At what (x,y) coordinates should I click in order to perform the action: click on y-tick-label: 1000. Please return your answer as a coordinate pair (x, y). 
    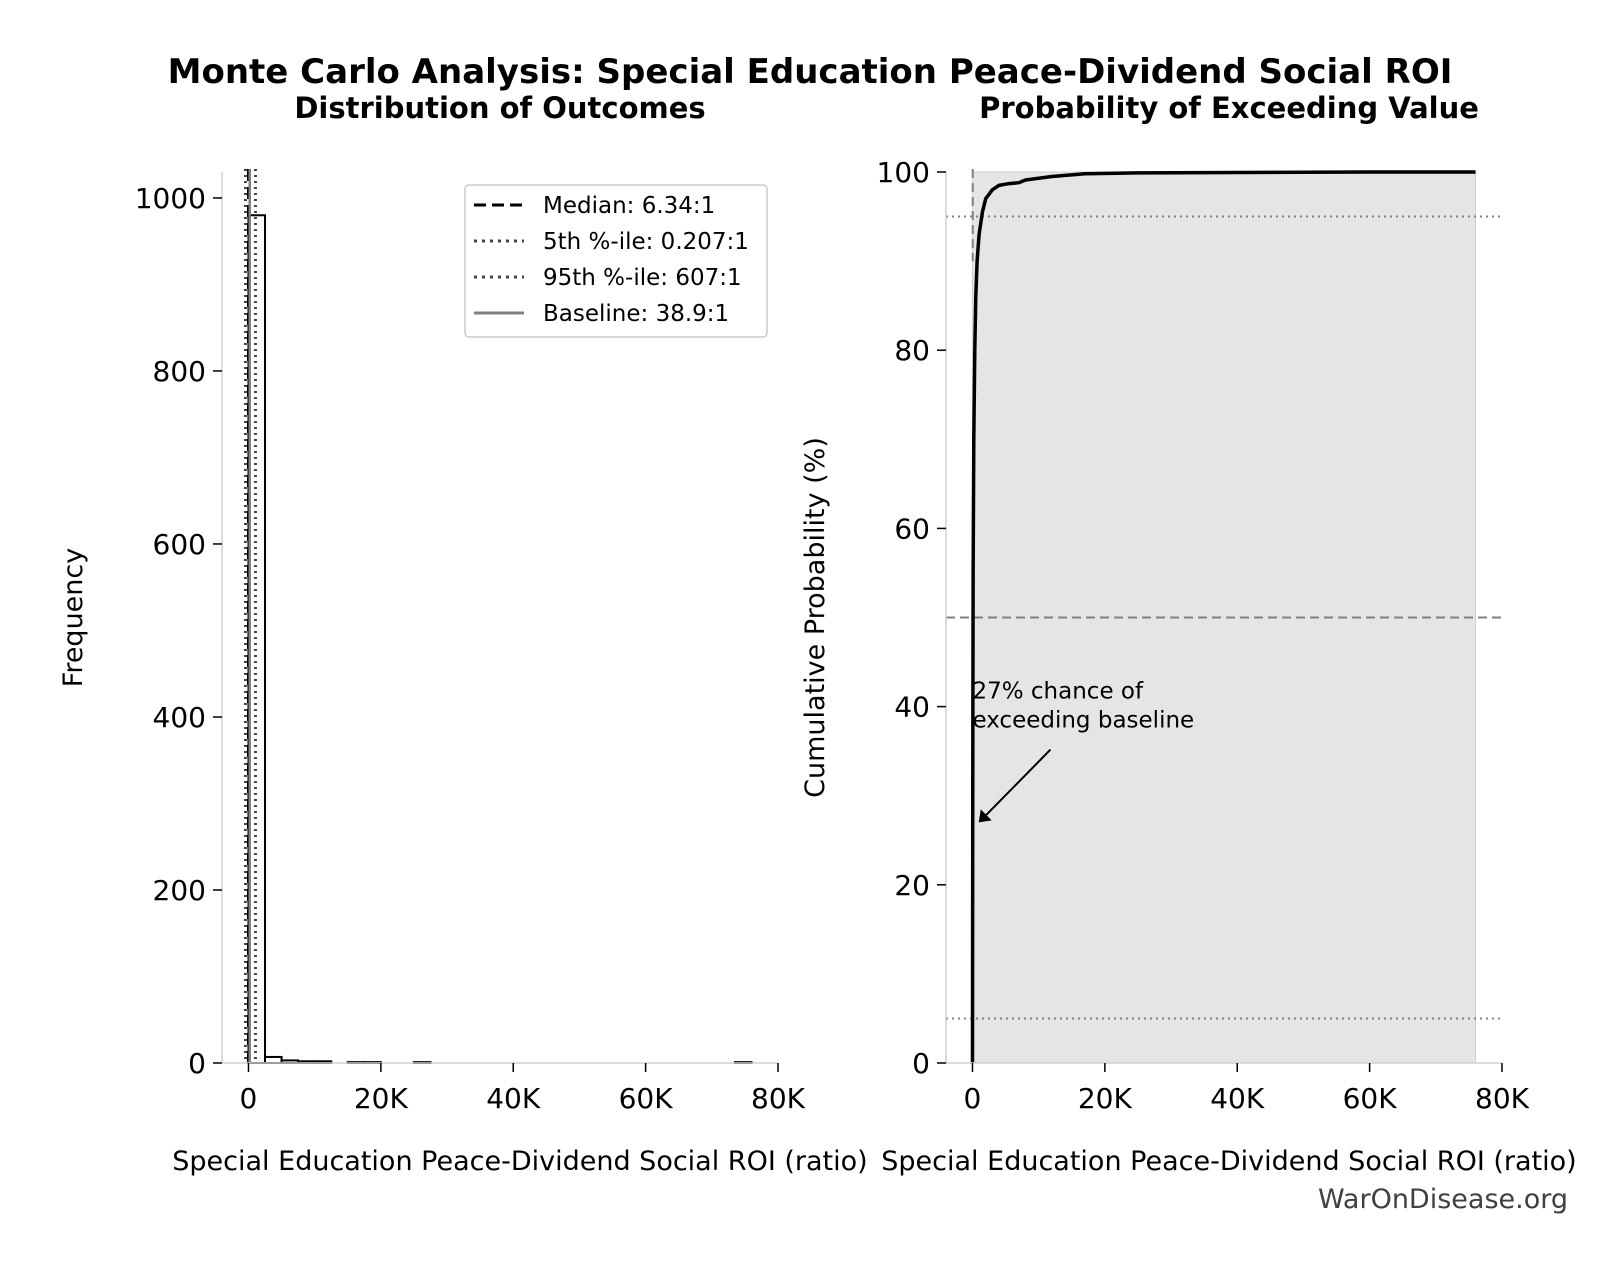
    Looking at the image, I should click on (170, 198).